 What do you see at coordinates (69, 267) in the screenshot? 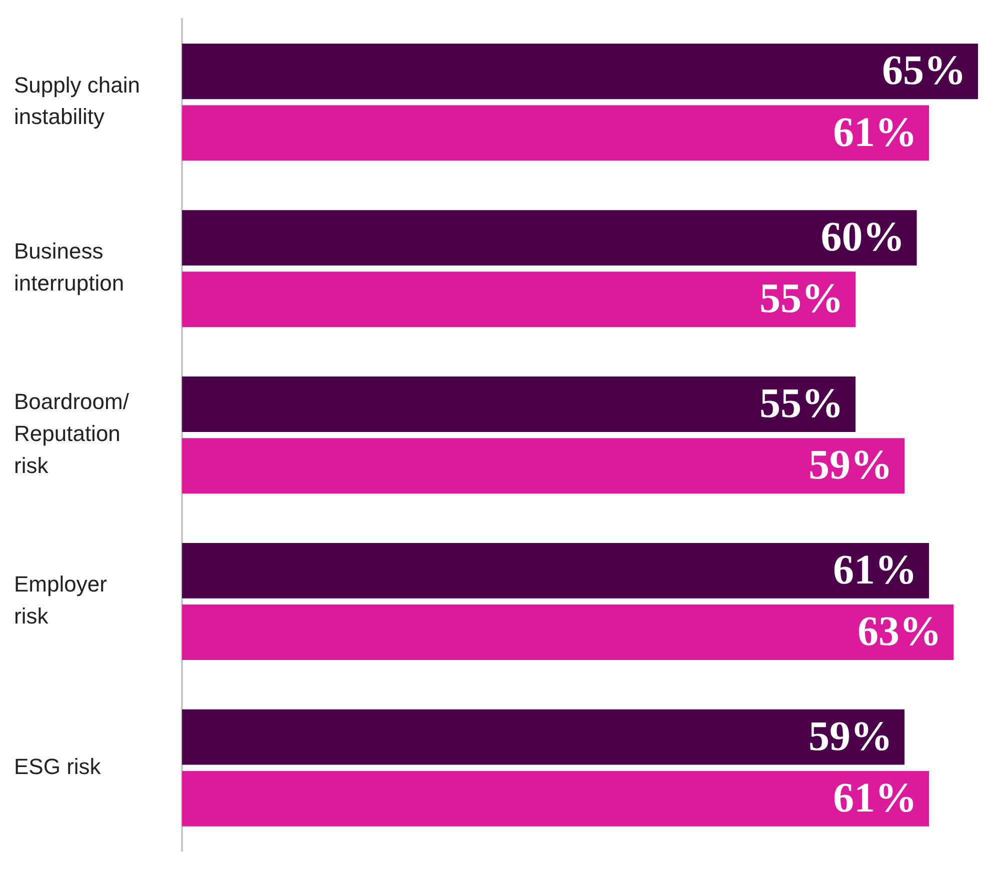
I see `y-tick-label: Business interruption` at bounding box center [69, 267].